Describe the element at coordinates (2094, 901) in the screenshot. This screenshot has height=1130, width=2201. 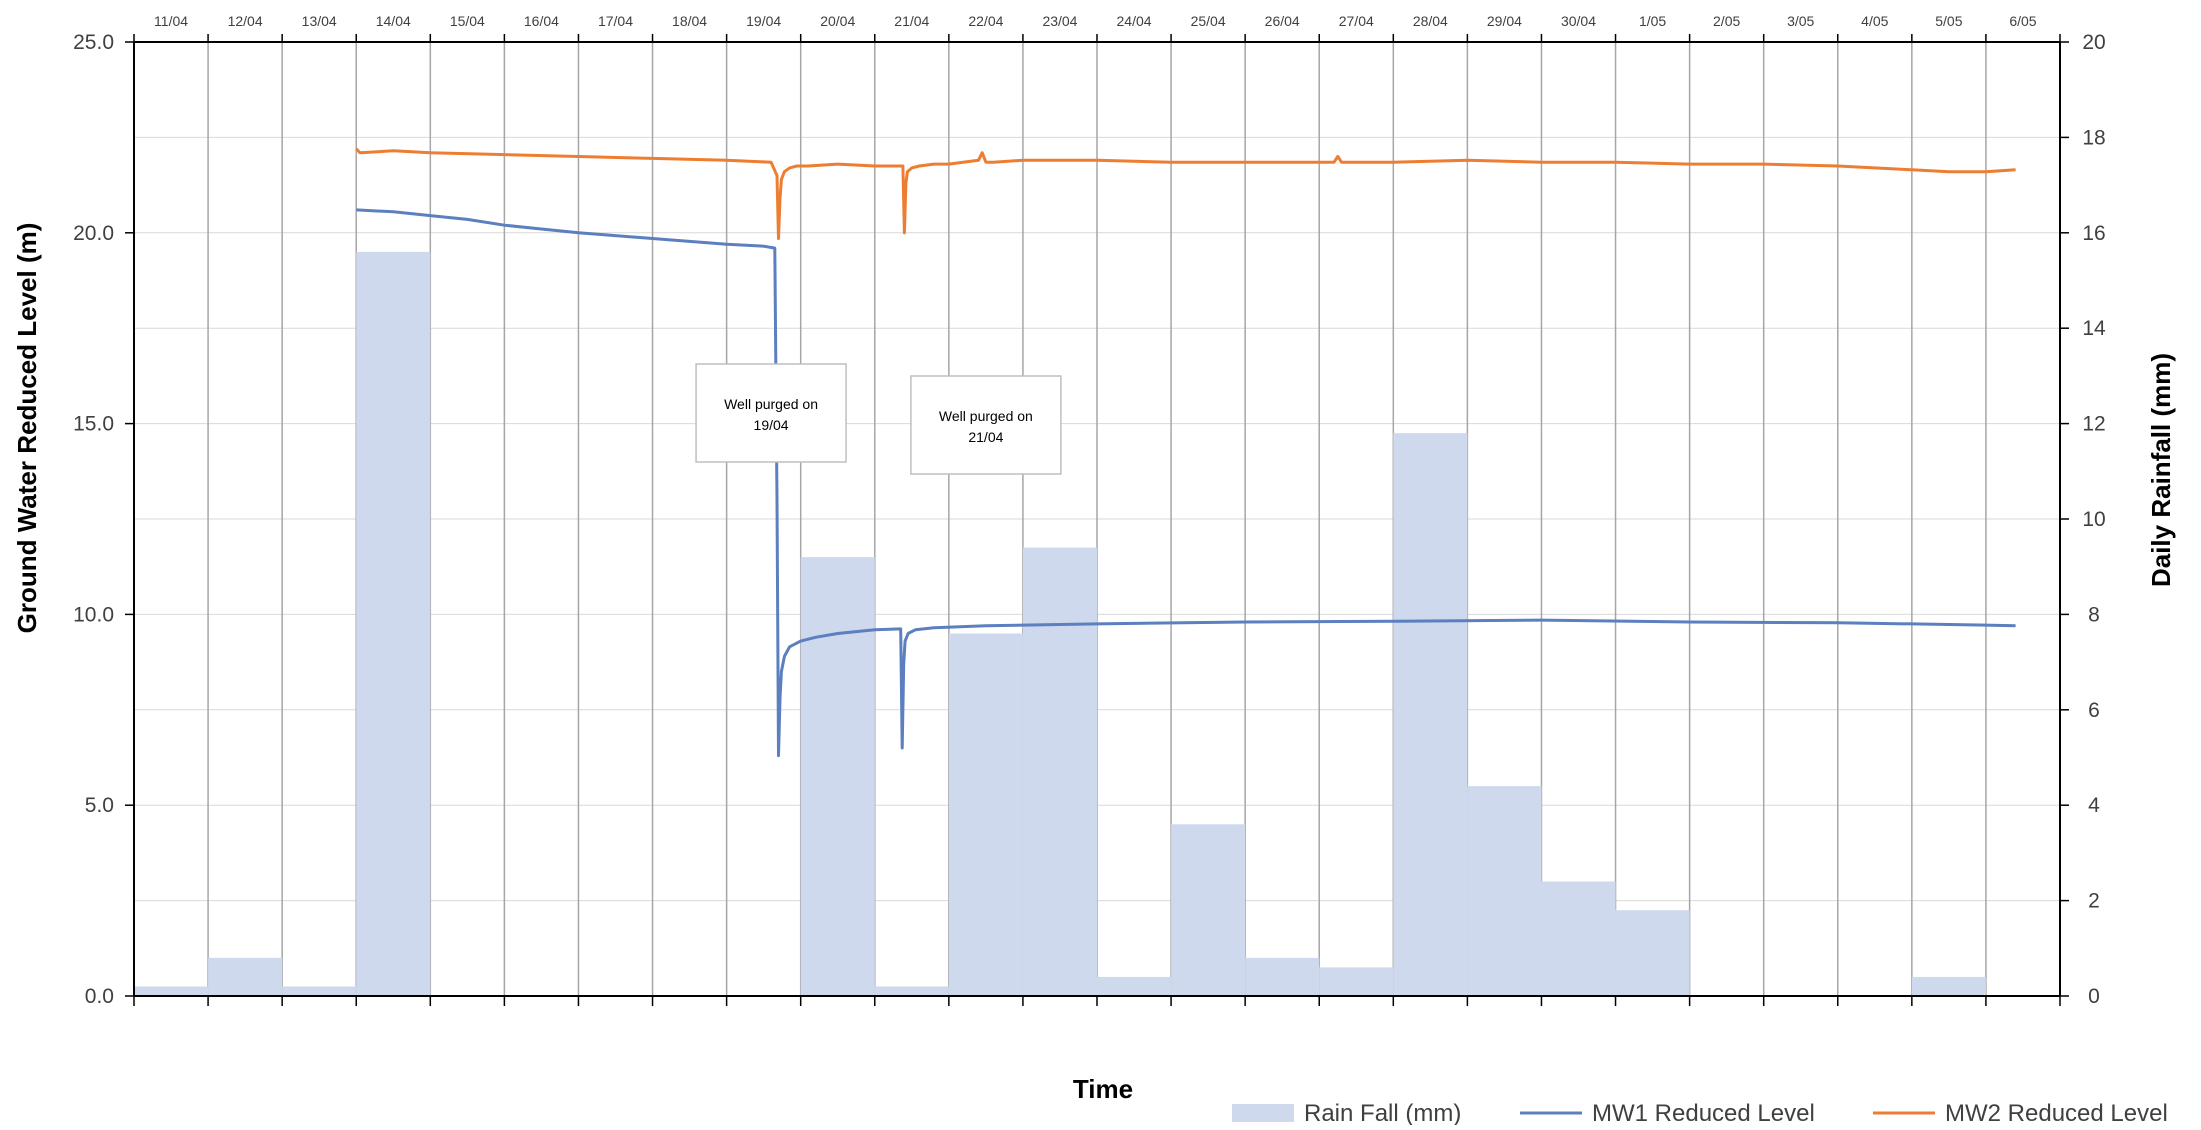
I see `y2-tick-label: 2` at that location.